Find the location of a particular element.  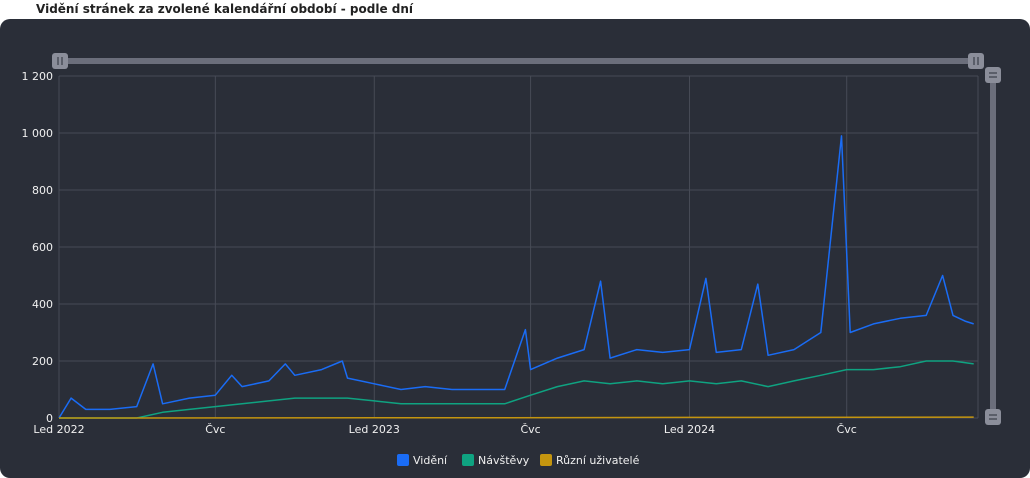

legend-item-unique-users: Různí uživatelé is located at coordinates (590, 460).